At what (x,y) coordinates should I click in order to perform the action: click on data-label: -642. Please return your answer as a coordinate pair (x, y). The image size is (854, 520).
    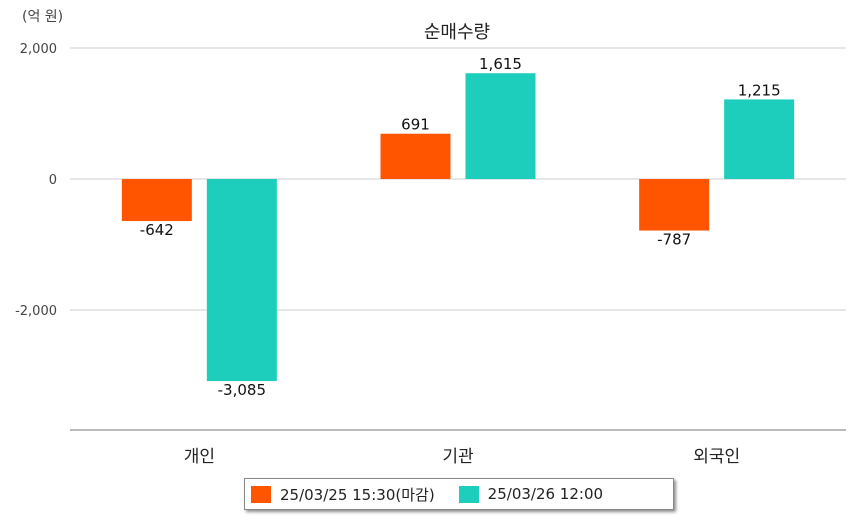
    Looking at the image, I should click on (157, 230).